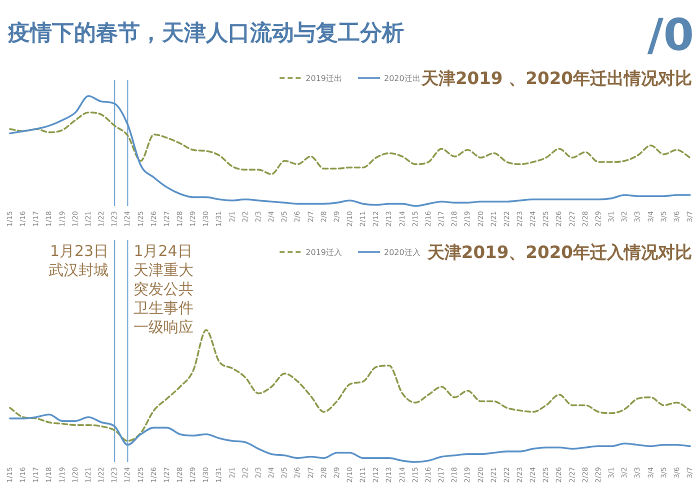  I want to click on ref-line-label: 1月24日天津重大突发公共卫生事件一级响应, so click(164, 289).